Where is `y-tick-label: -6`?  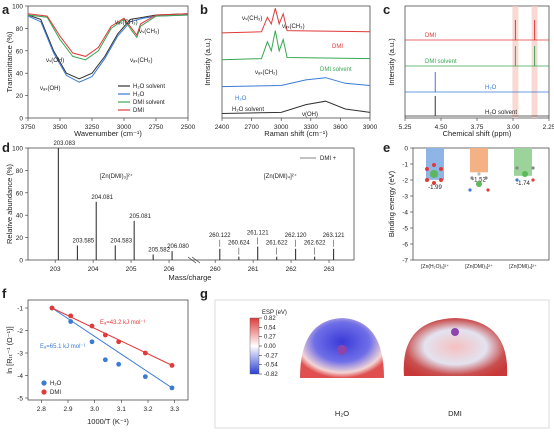
y-tick-label: -6 is located at coordinates (405, 245).